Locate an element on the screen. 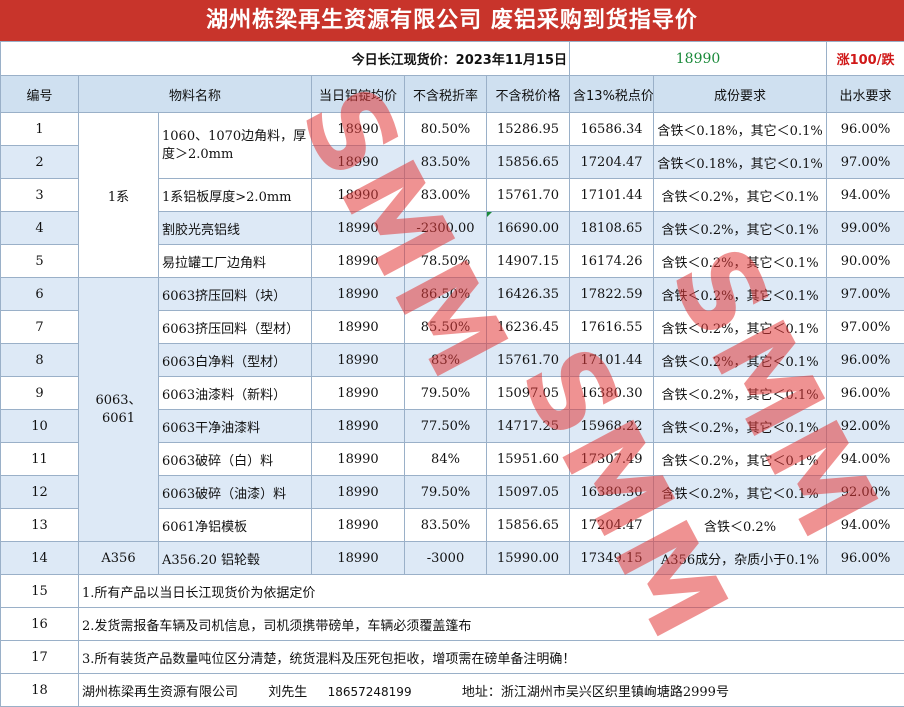 The image size is (904, 707). rate: 85.50% is located at coordinates (446, 327).